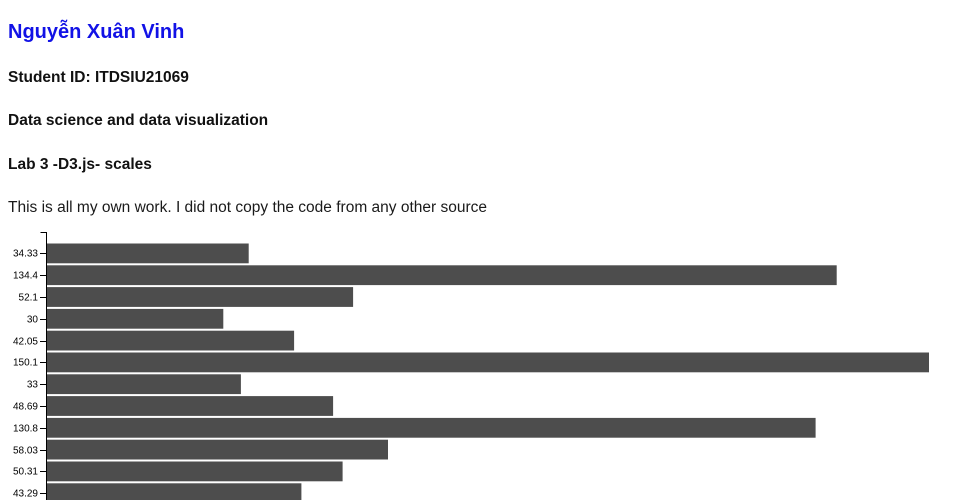 This screenshot has width=960, height=500. What do you see at coordinates (190, 406) in the screenshot?
I see `bar-48.69` at bounding box center [190, 406].